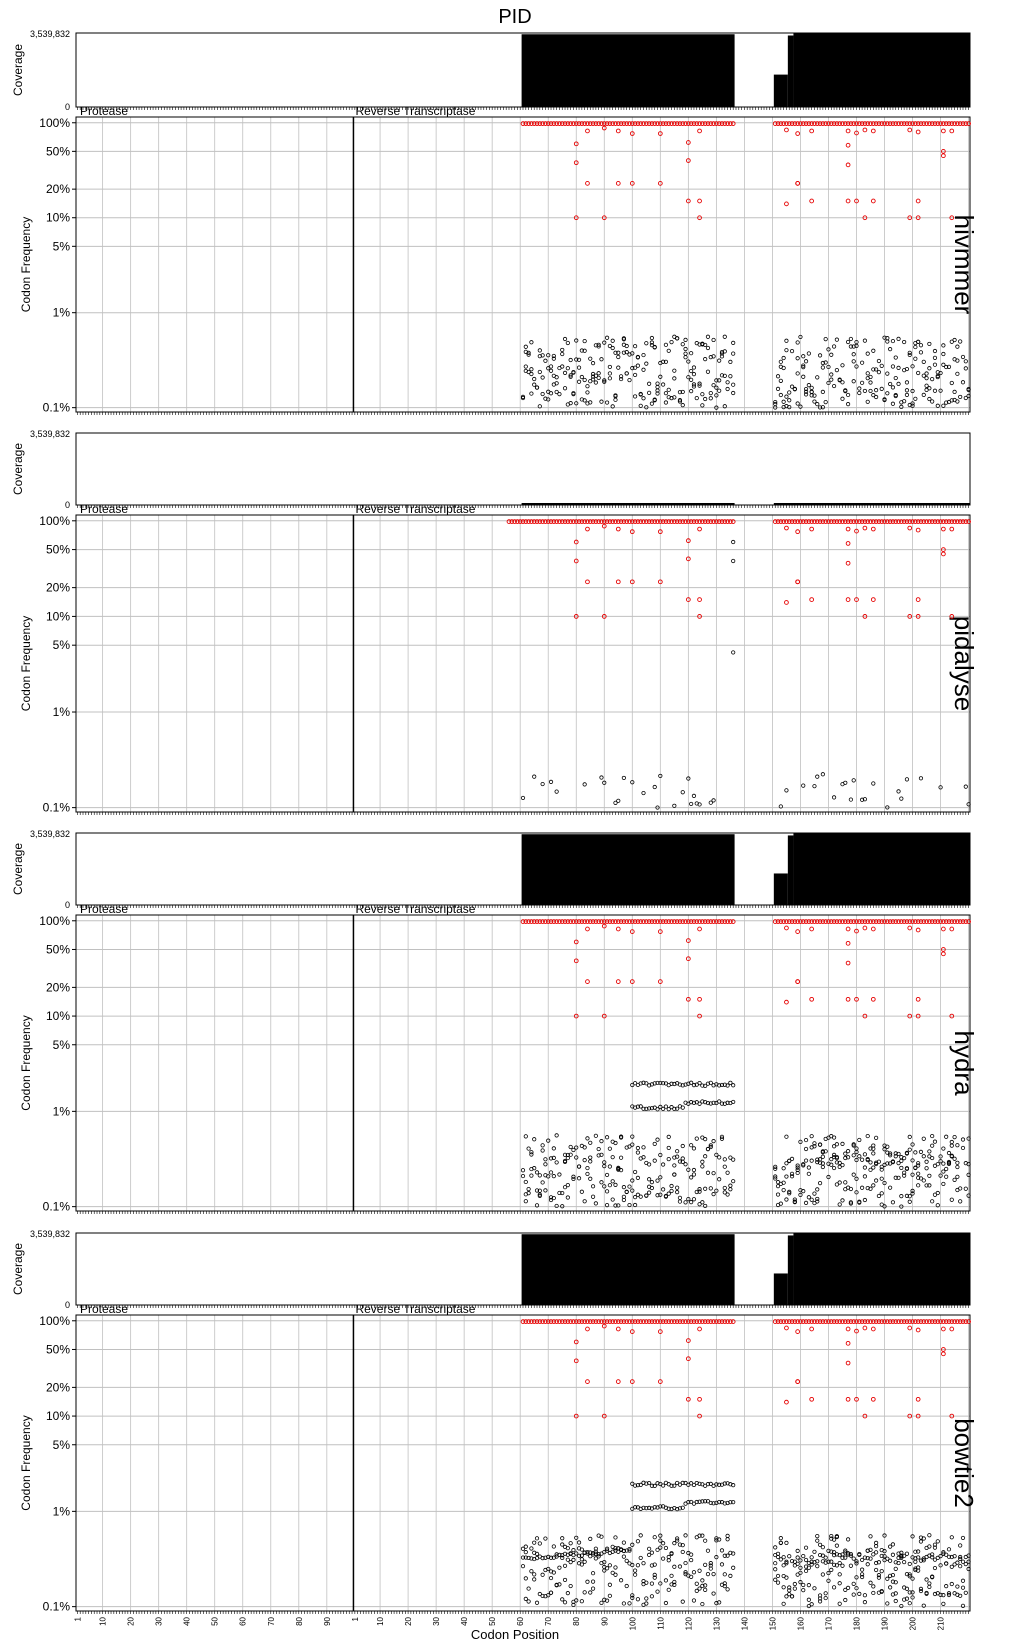 The image size is (1030, 1651). I want to click on panel-hydra-mutation-point, so click(660, 931).